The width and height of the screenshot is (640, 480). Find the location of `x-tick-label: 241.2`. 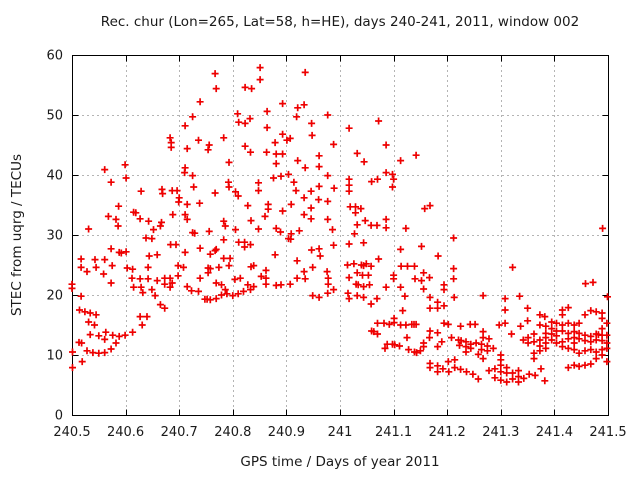

x-tick-label: 241.2 is located at coordinates (447, 432).